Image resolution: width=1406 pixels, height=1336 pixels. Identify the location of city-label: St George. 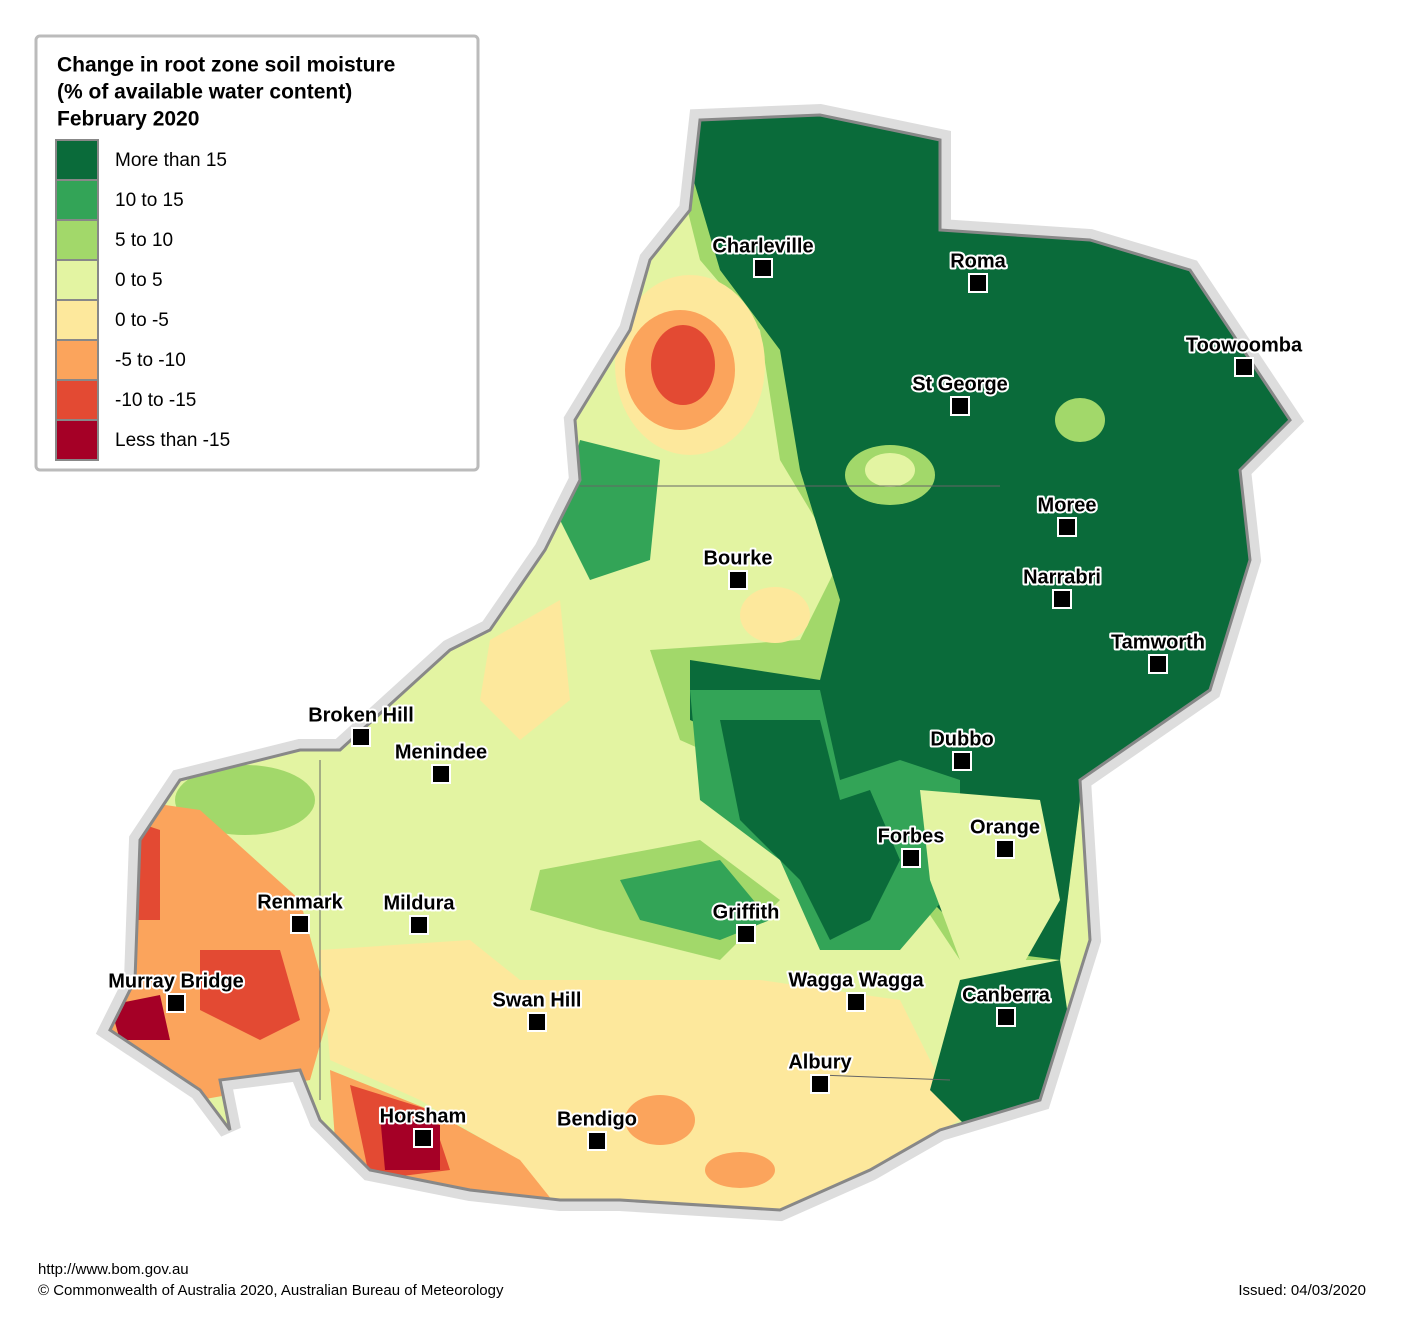
(960, 384).